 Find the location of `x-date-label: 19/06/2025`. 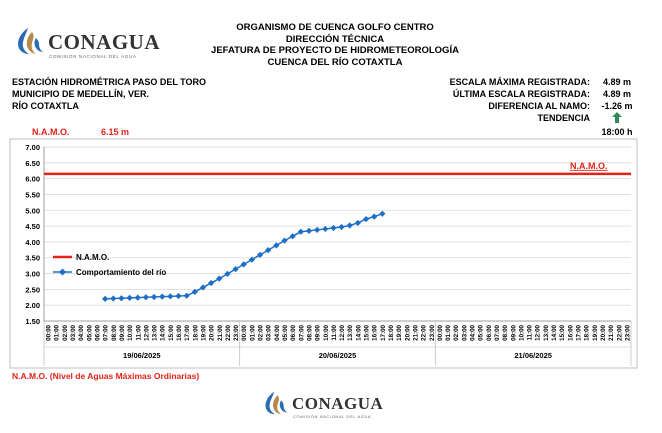

x-date-label: 19/06/2025 is located at coordinates (142, 355).